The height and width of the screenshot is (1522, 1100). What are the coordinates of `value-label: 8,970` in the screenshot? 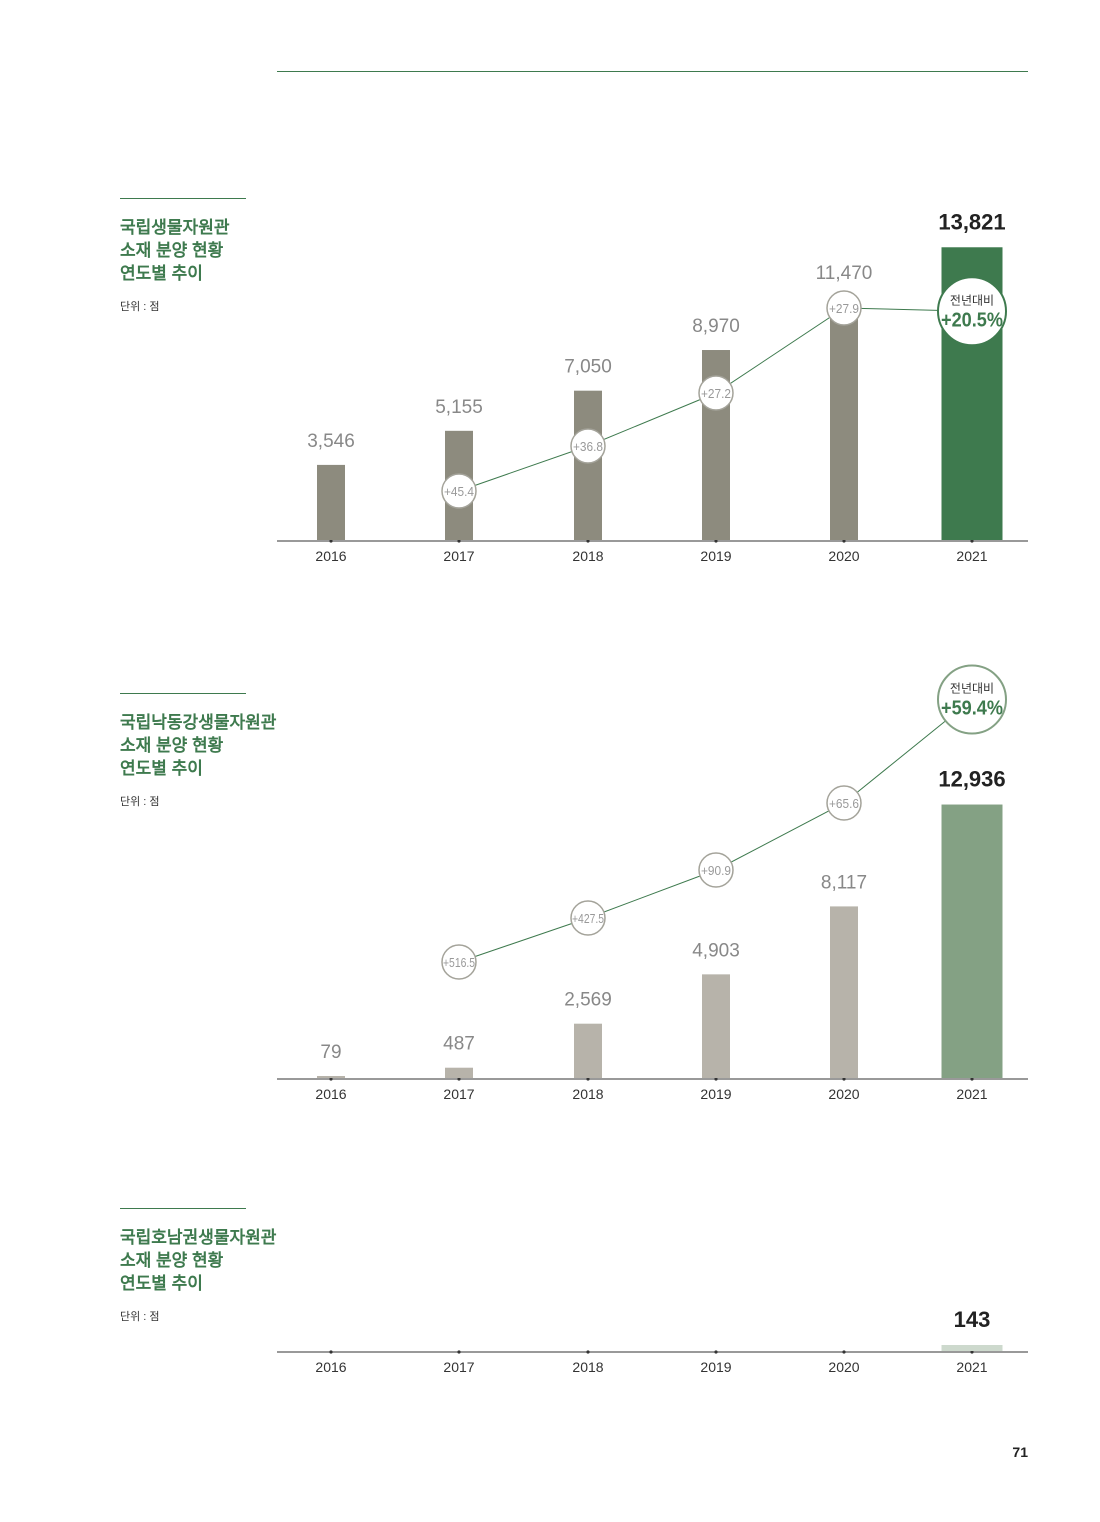 It's located at (716, 326).